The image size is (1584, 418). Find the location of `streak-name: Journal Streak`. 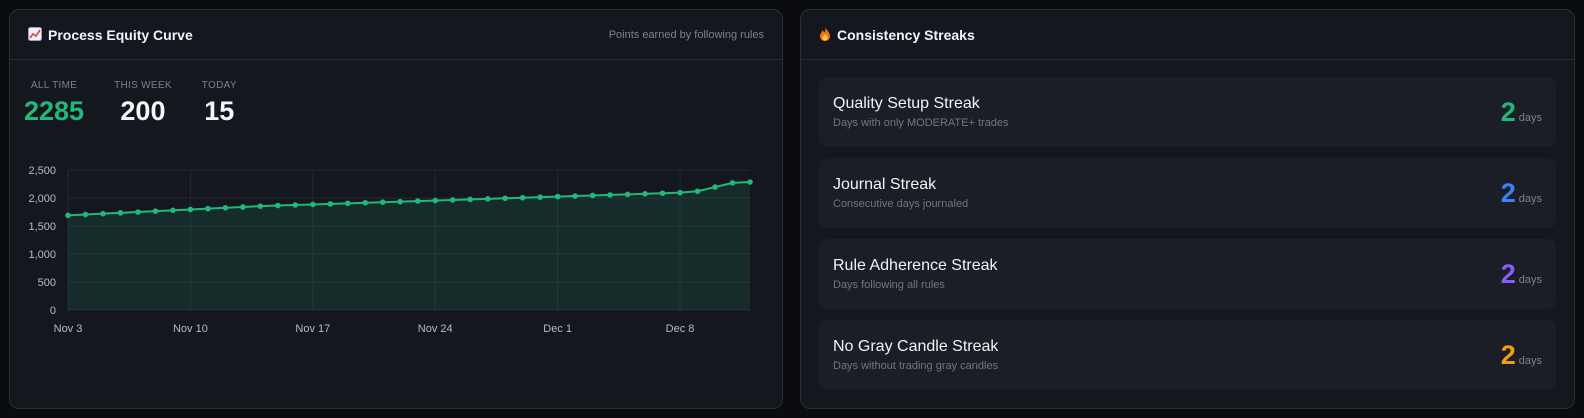

streak-name: Journal Streak is located at coordinates (885, 184).